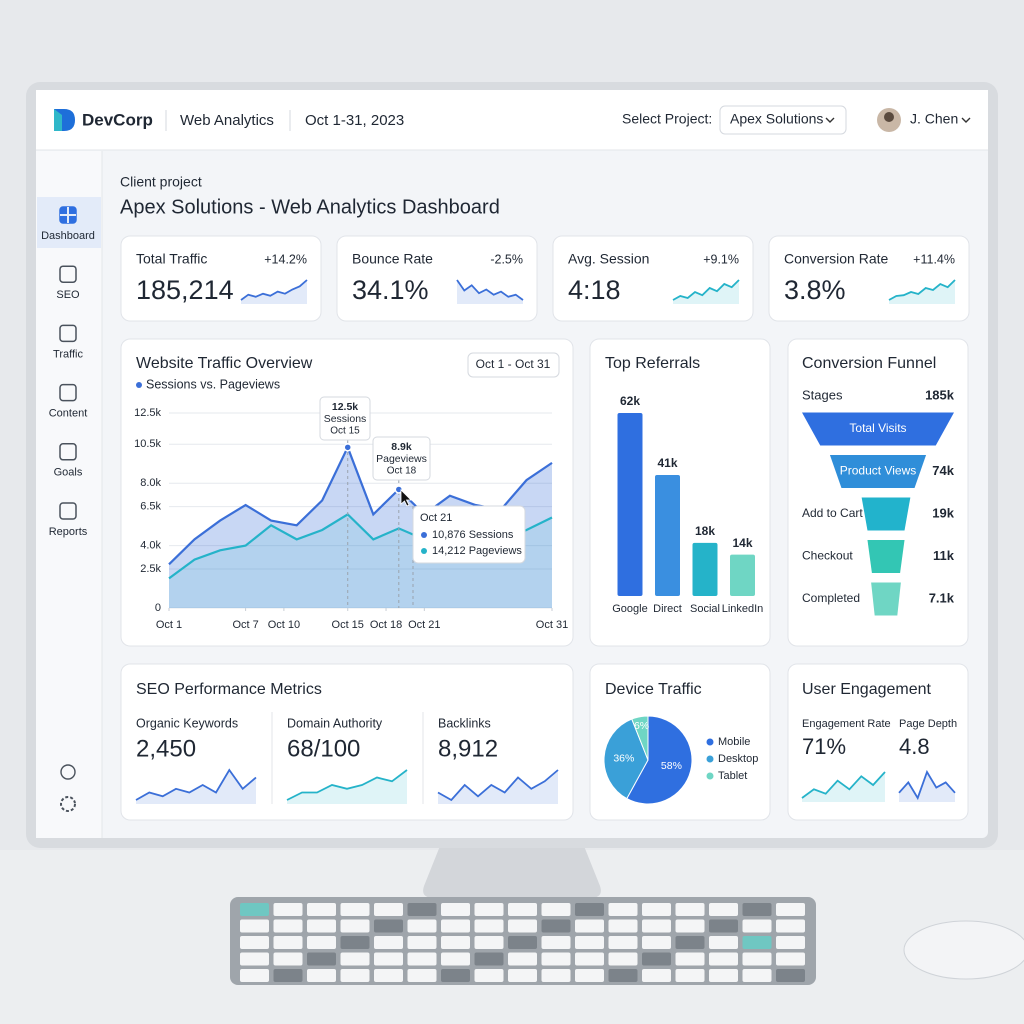 The image size is (1024, 1024). What do you see at coordinates (436, 518) in the screenshot?
I see `tooltip-date: Oct 21` at bounding box center [436, 518].